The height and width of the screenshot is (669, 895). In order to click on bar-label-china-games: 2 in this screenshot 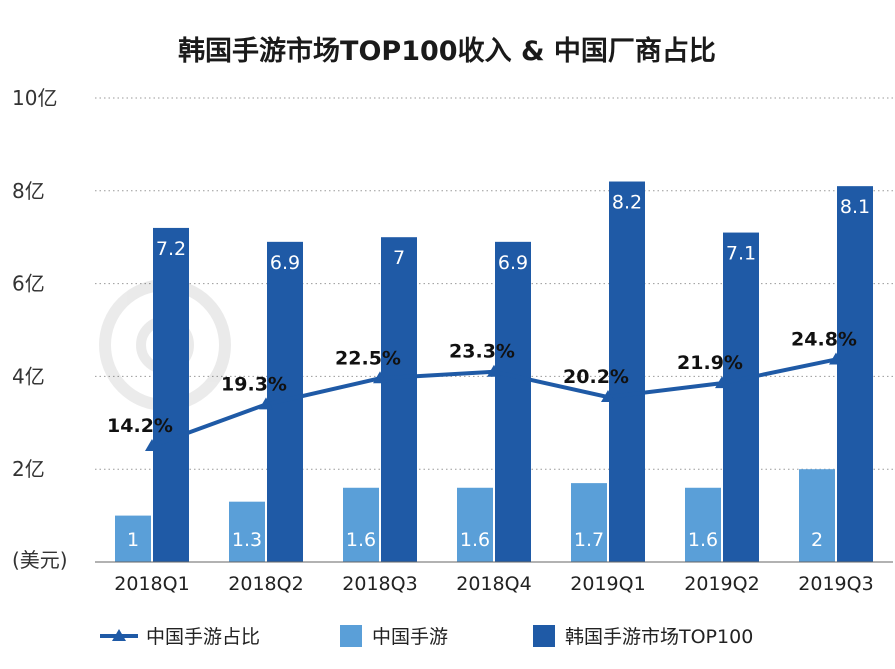, I will do `click(817, 540)`.